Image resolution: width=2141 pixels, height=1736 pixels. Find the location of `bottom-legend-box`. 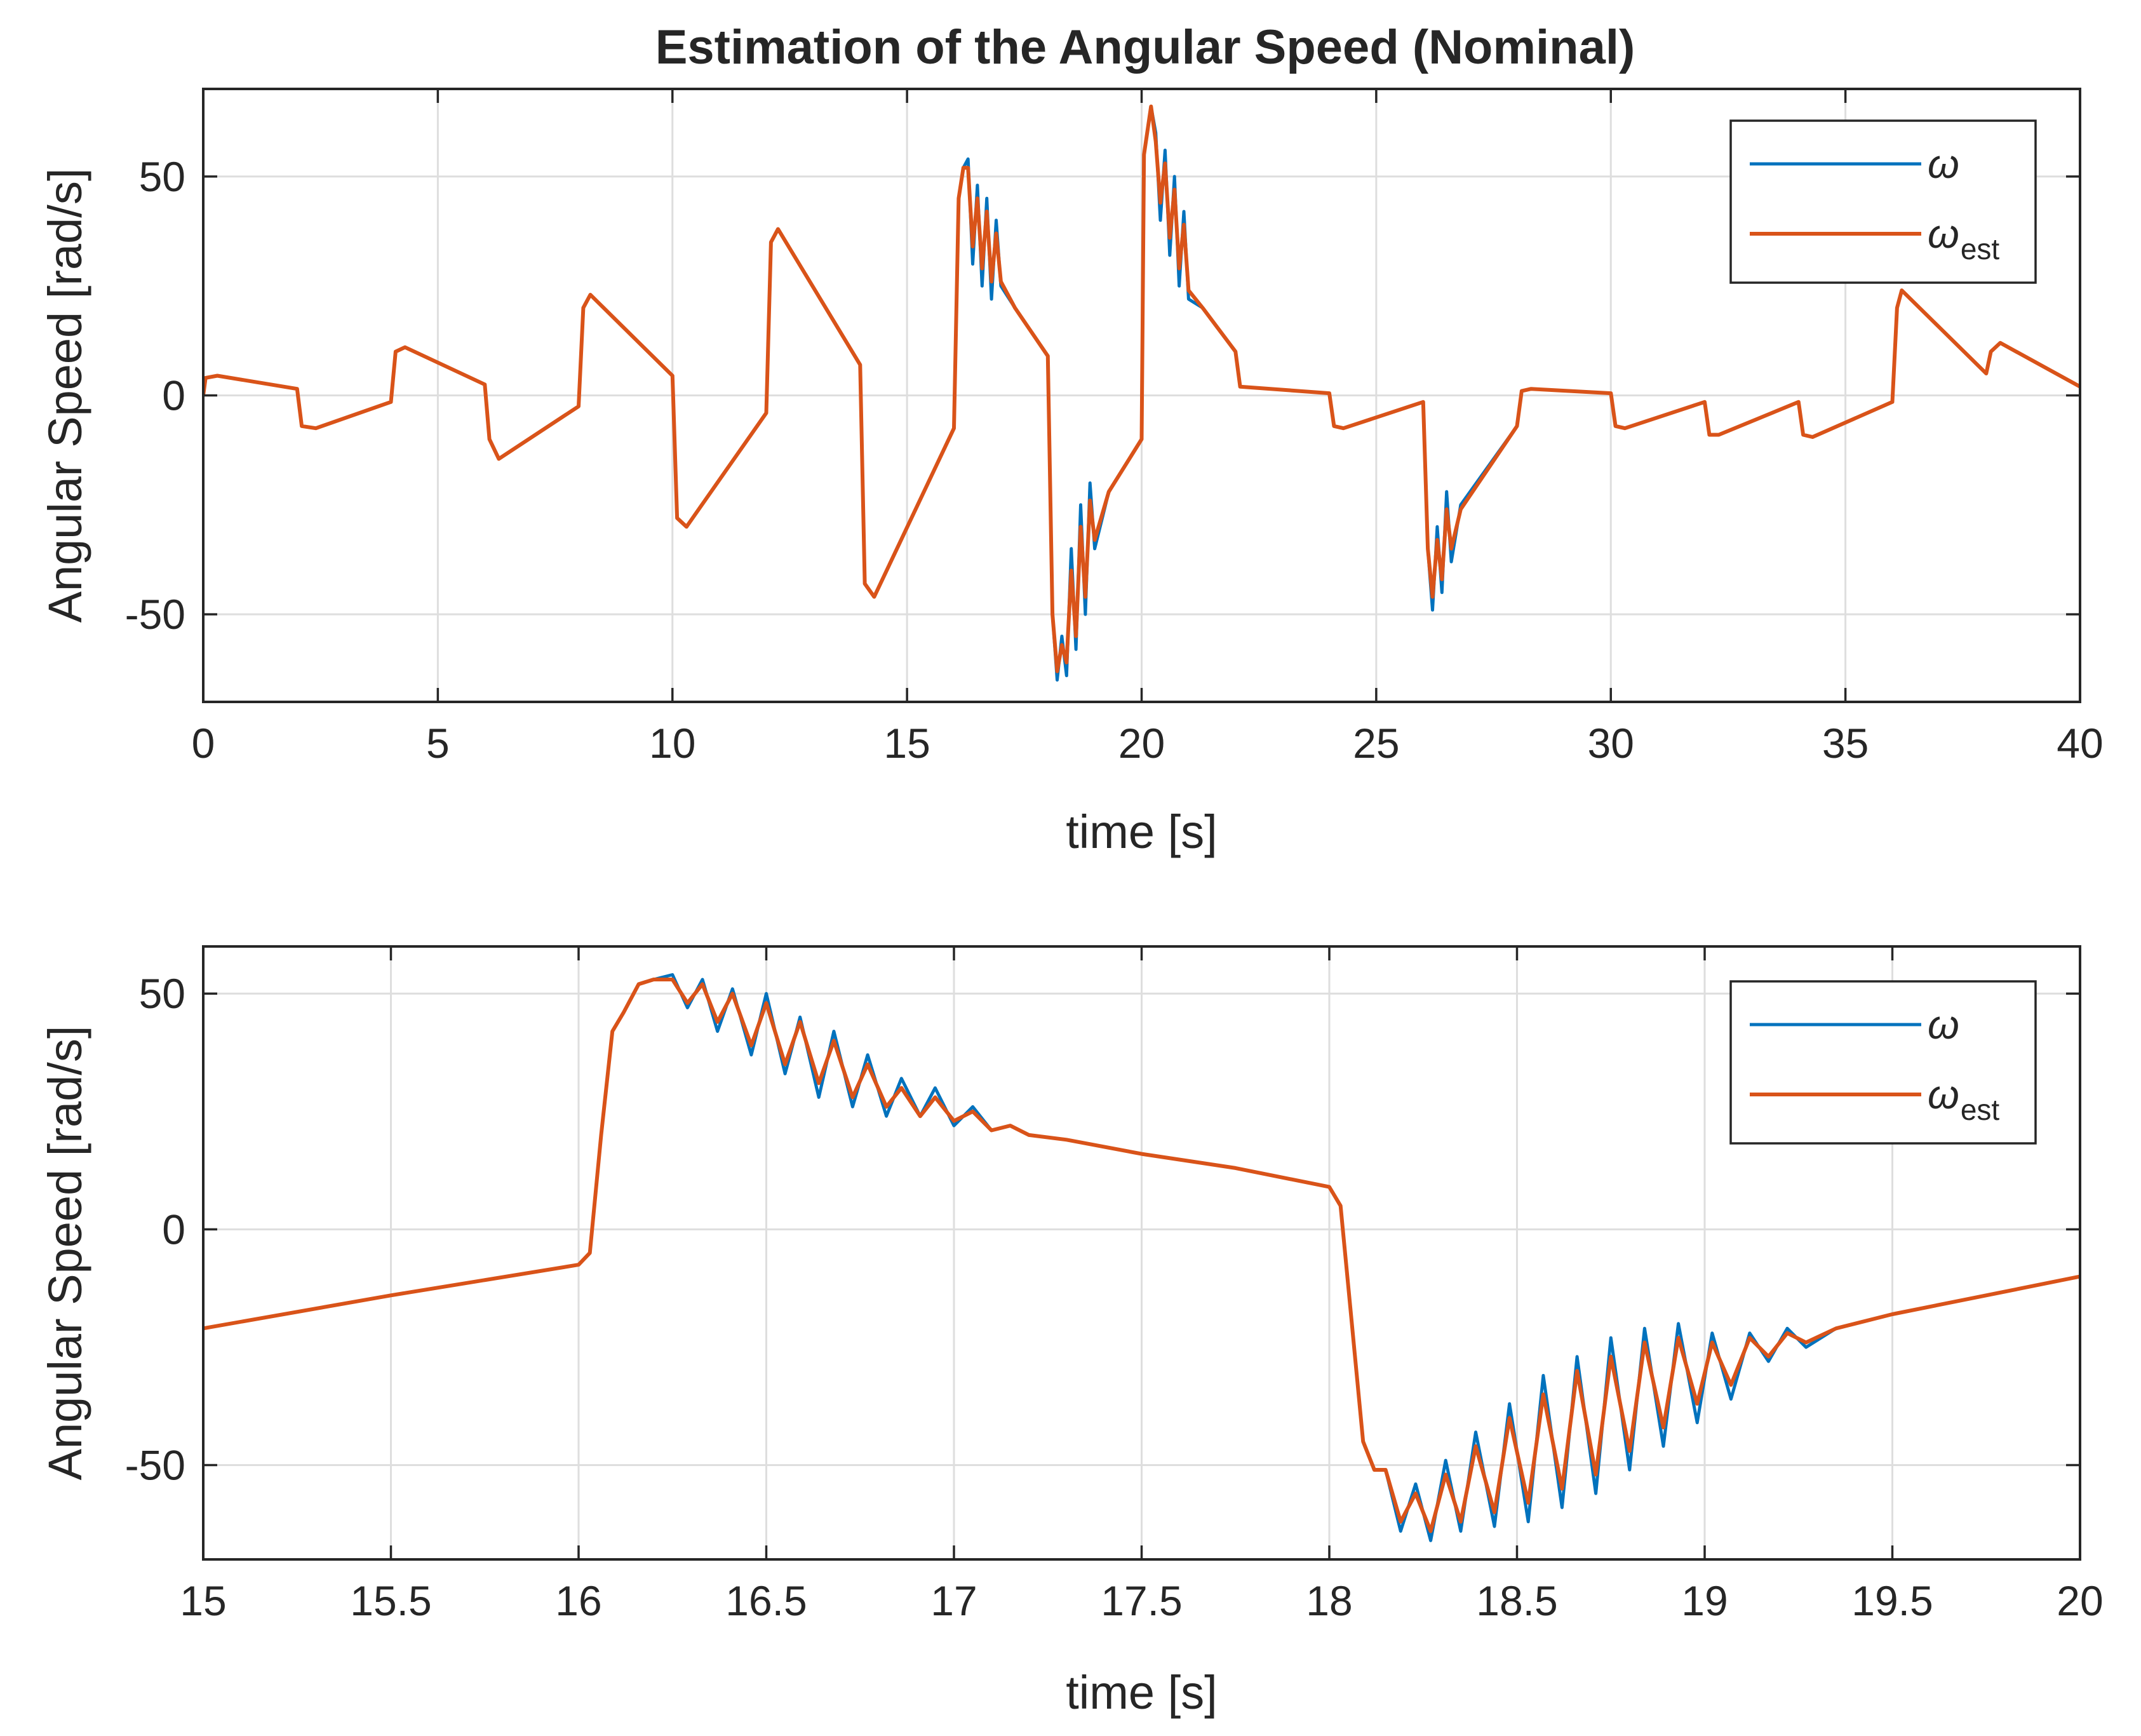

bottom-legend-box is located at coordinates (1883, 1062).